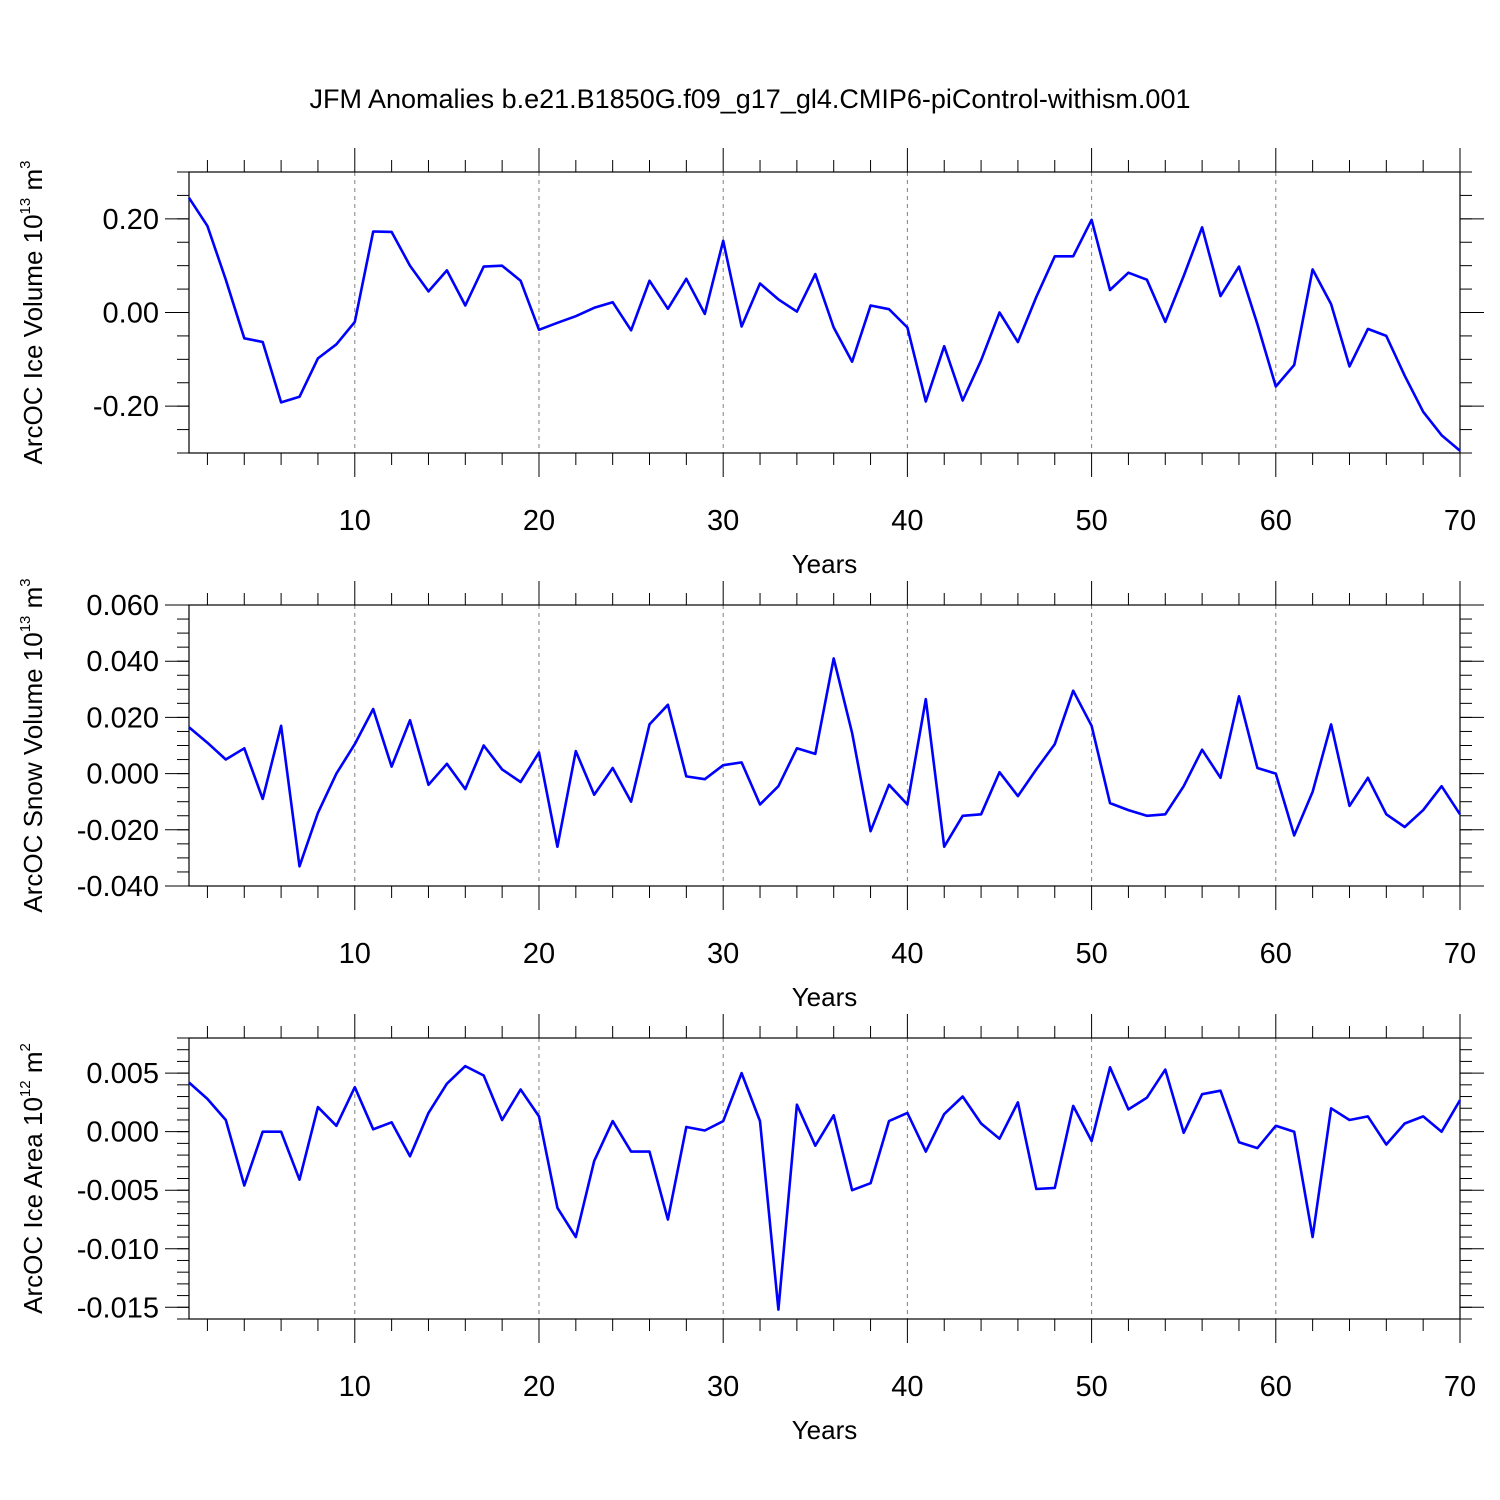 Image resolution: width=1500 pixels, height=1500 pixels. What do you see at coordinates (122, 662) in the screenshot?
I see `y-tick-label: 0.040` at bounding box center [122, 662].